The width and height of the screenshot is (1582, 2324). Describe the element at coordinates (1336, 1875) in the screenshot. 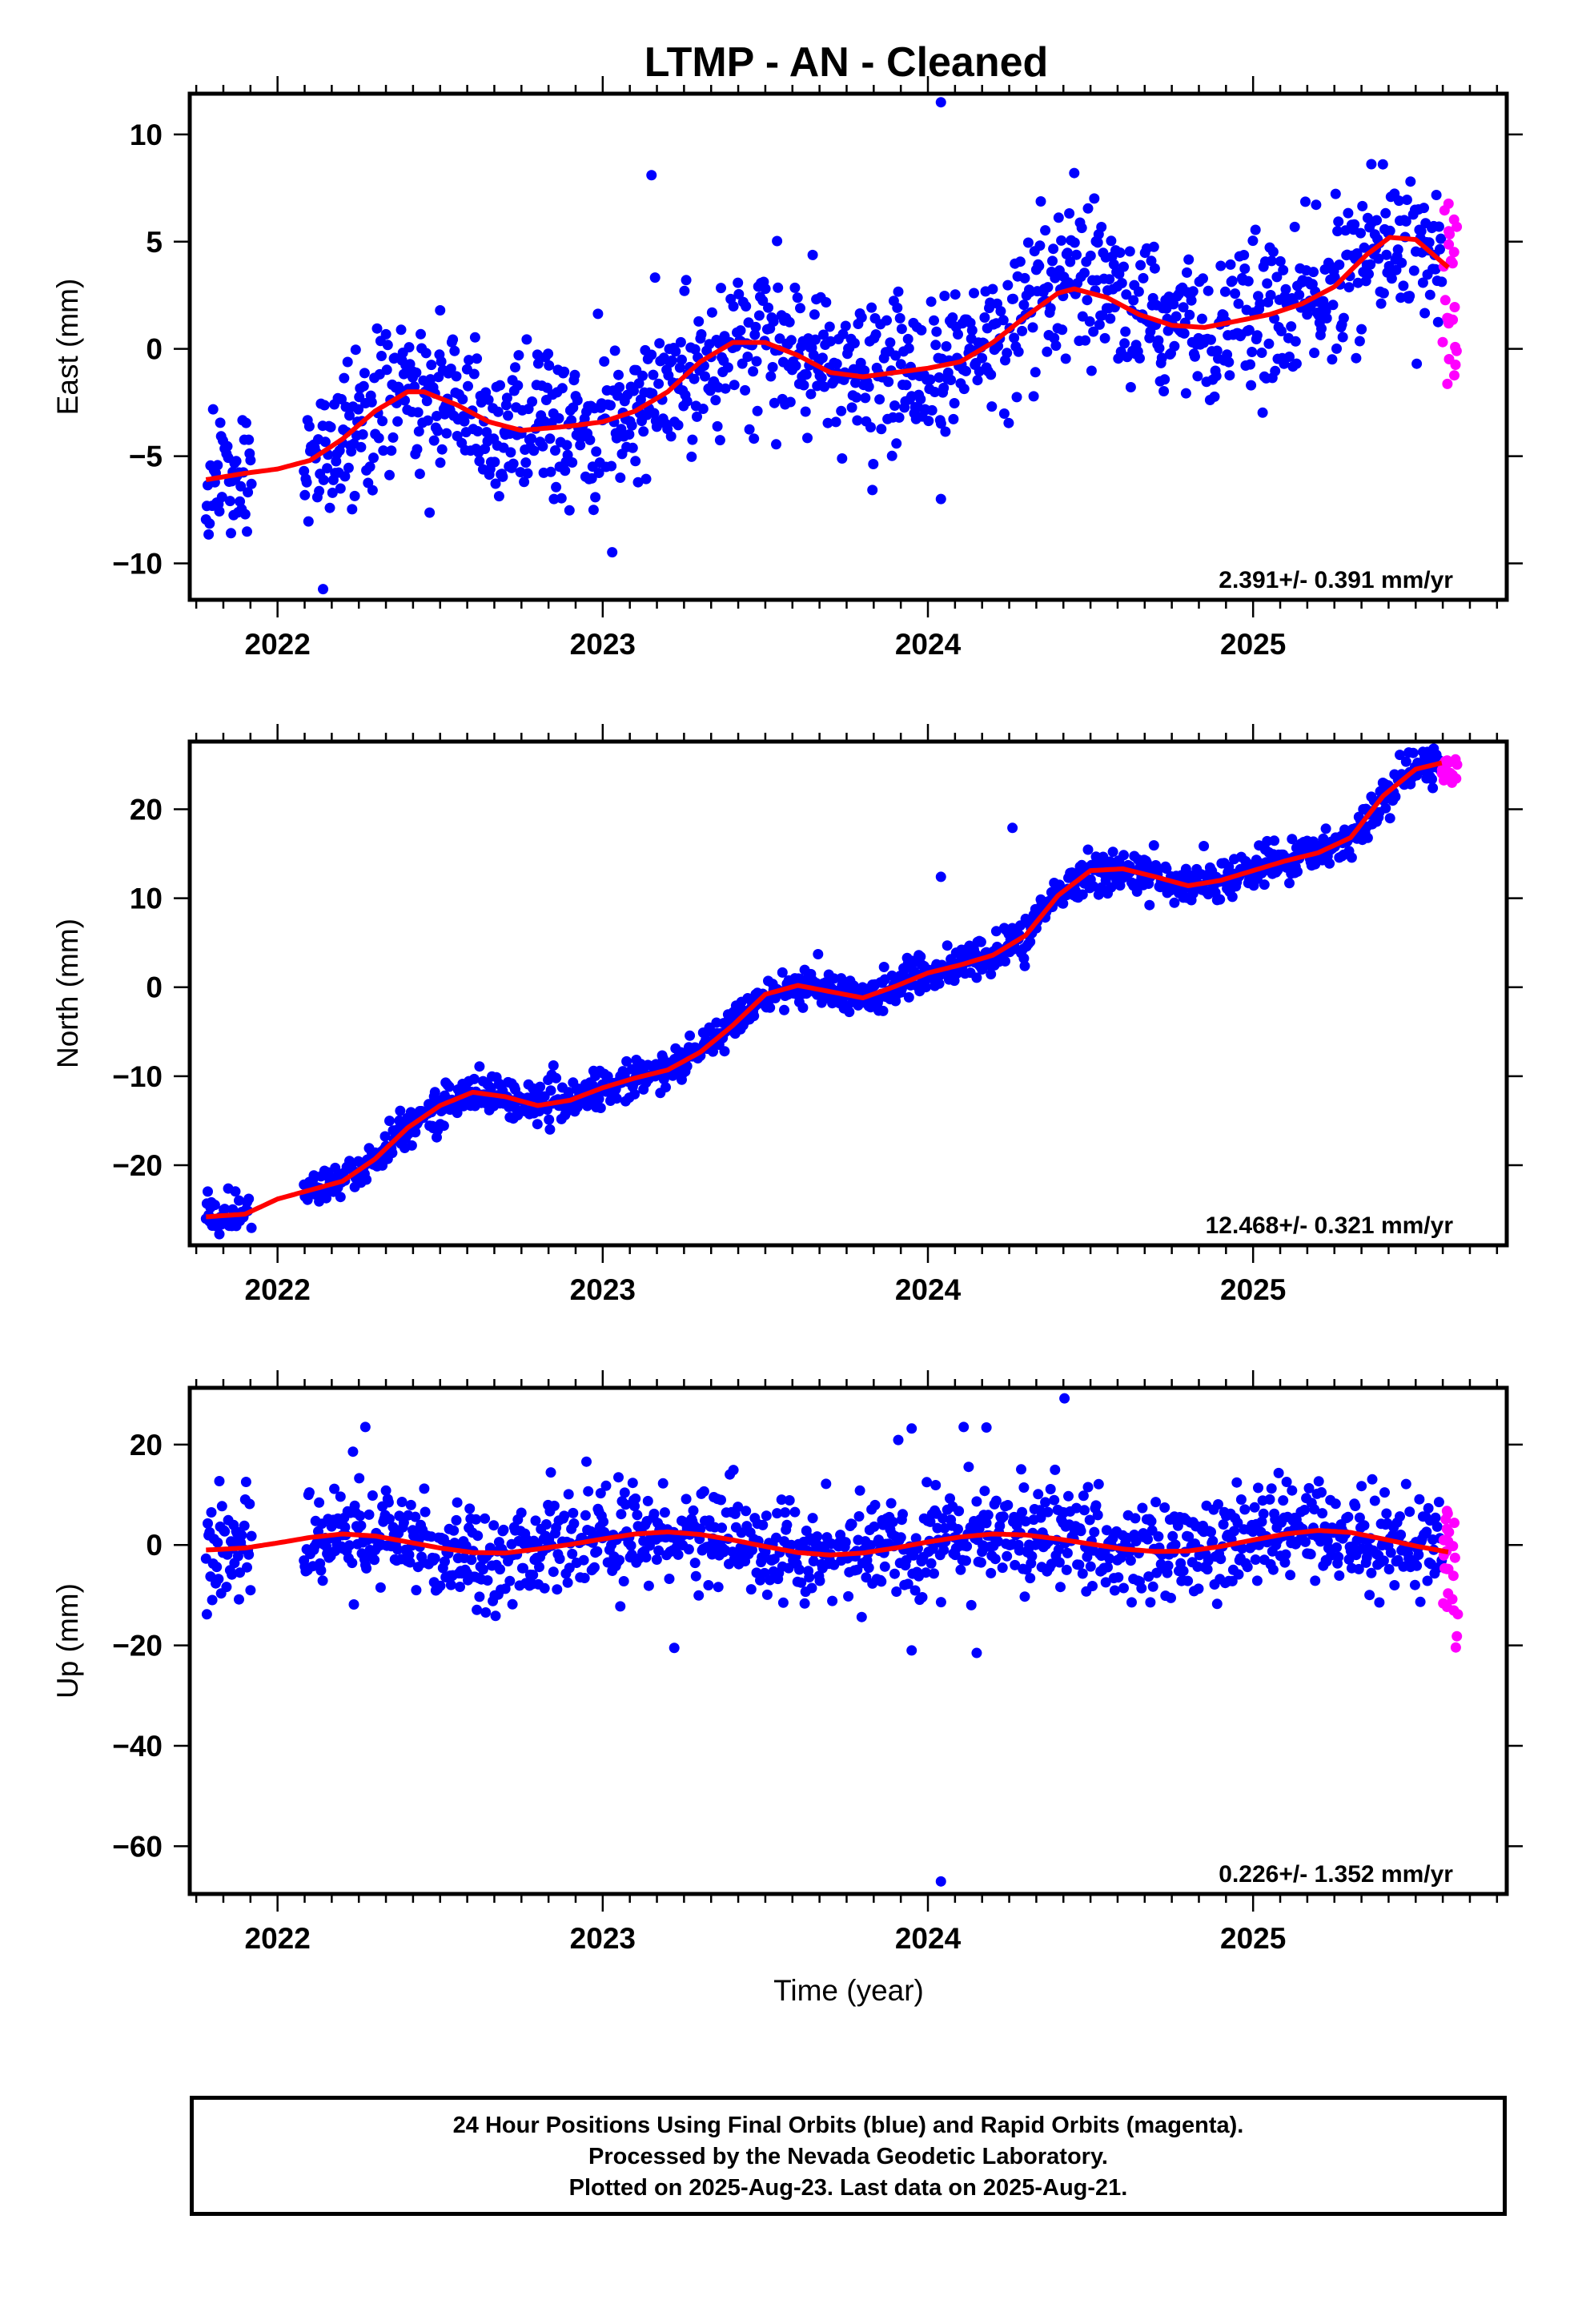

I see `rate-label: 0.226+/- 1.352 mm/yr` at that location.